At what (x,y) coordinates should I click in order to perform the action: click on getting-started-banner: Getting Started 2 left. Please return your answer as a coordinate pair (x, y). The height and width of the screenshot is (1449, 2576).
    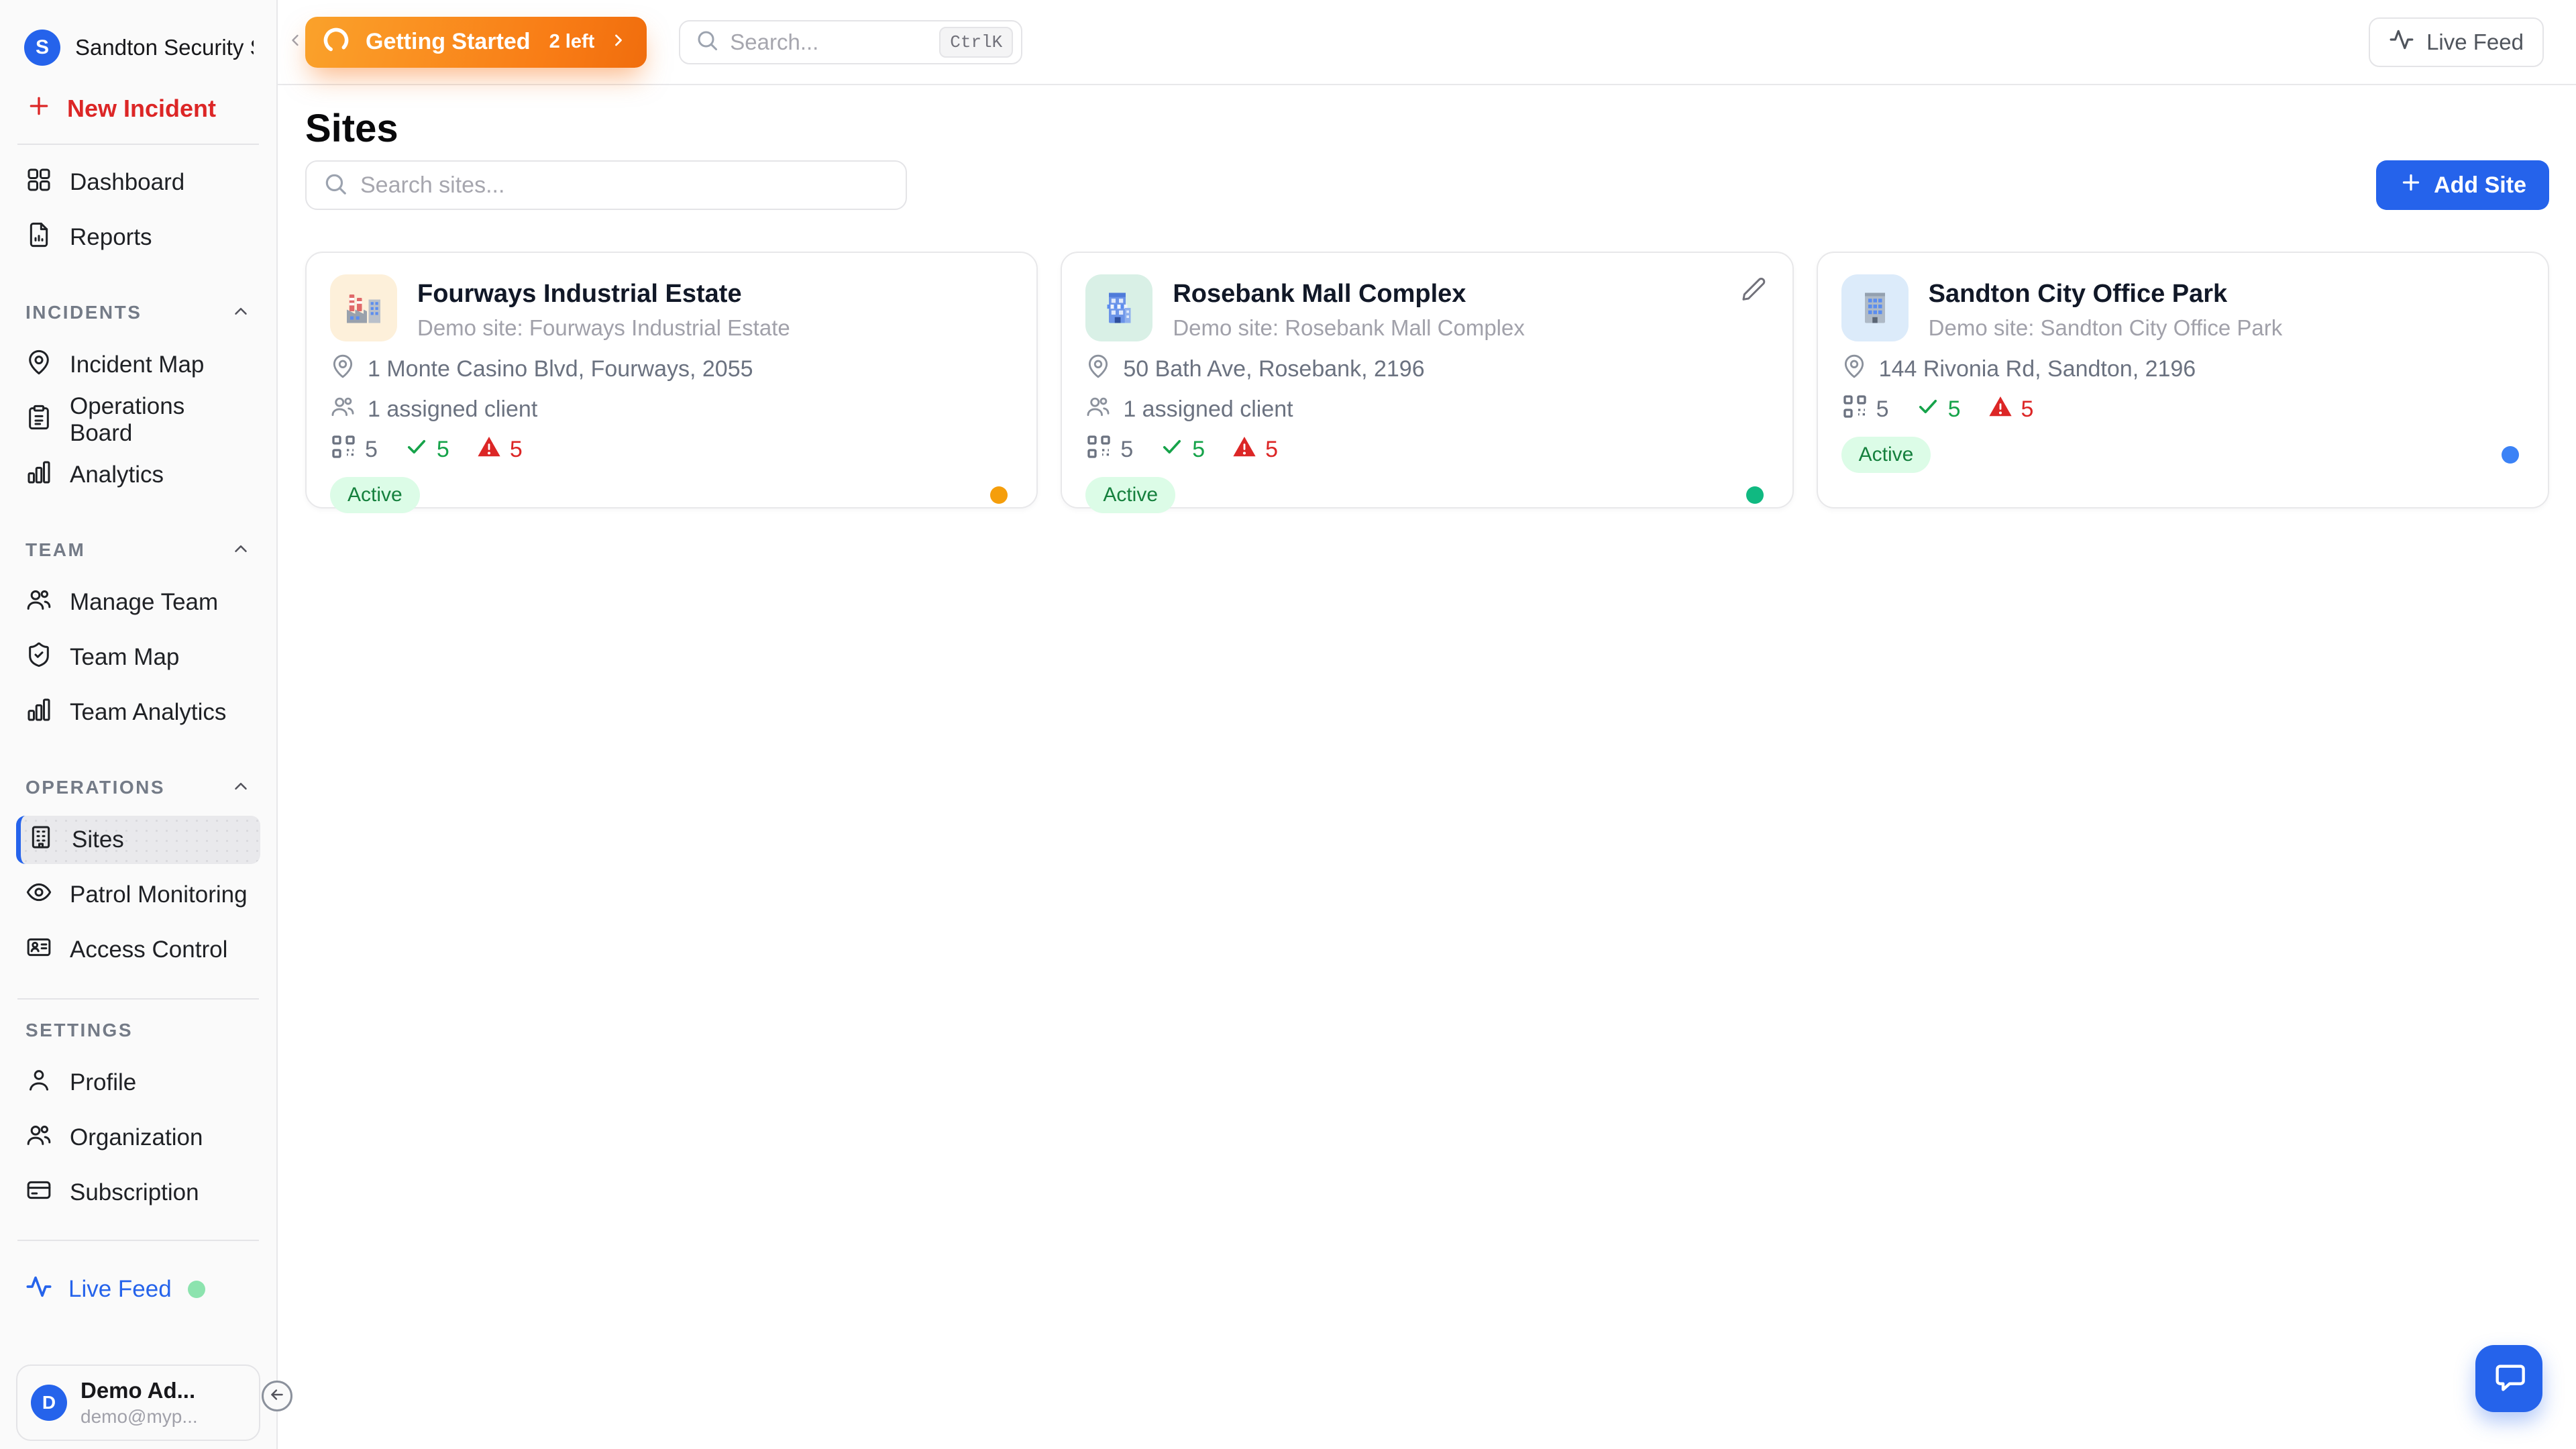
    Looking at the image, I should click on (476, 42).